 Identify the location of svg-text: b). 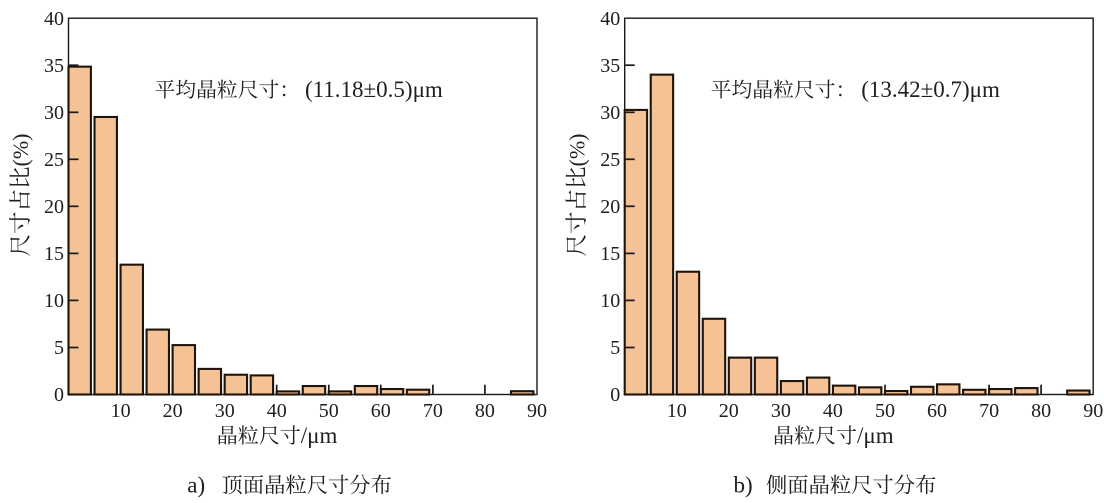
(743, 485).